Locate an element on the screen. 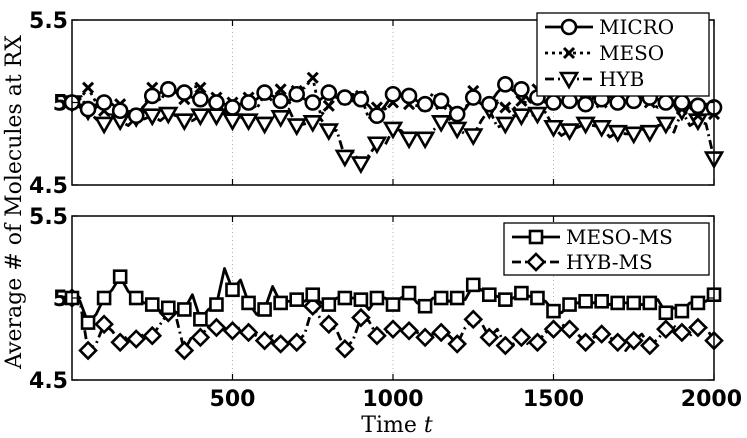 This screenshot has width=747, height=438. panel1-meso-point-26-stroke-b is located at coordinates (280, 89).